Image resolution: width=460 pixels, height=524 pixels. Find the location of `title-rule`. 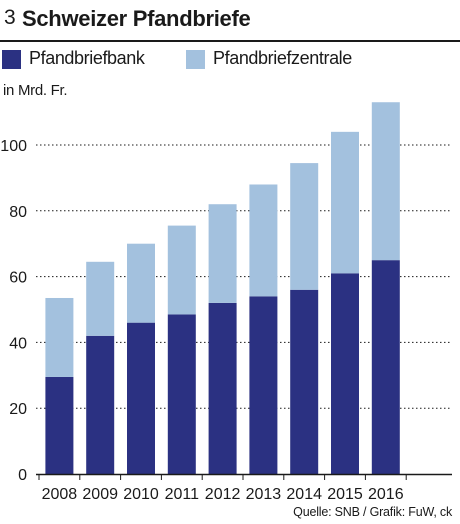

title-rule is located at coordinates (230, 41).